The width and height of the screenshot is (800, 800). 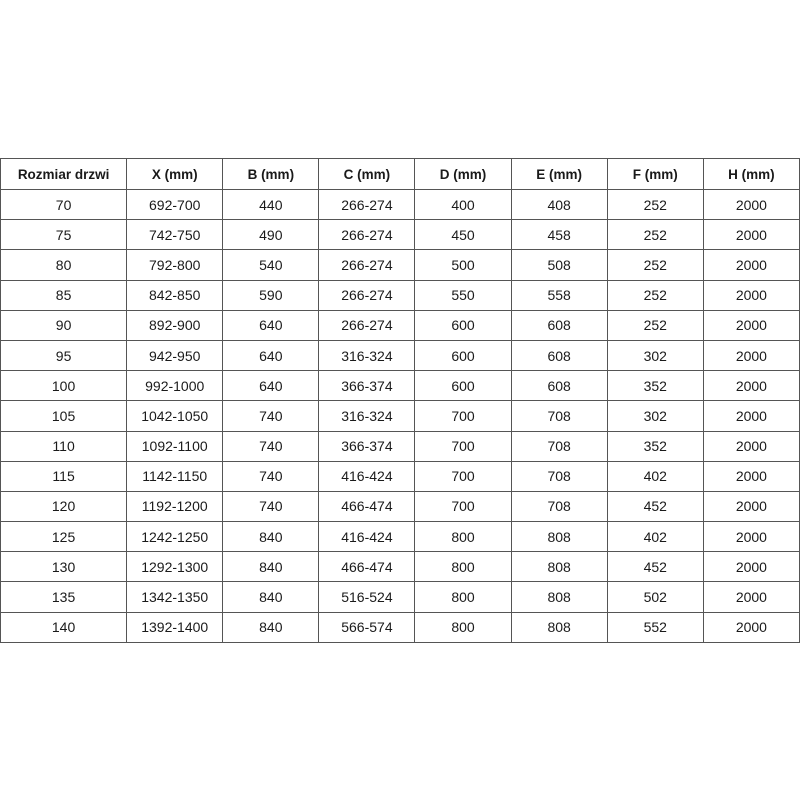 What do you see at coordinates (271, 265) in the screenshot?
I see `table-cell: 540` at bounding box center [271, 265].